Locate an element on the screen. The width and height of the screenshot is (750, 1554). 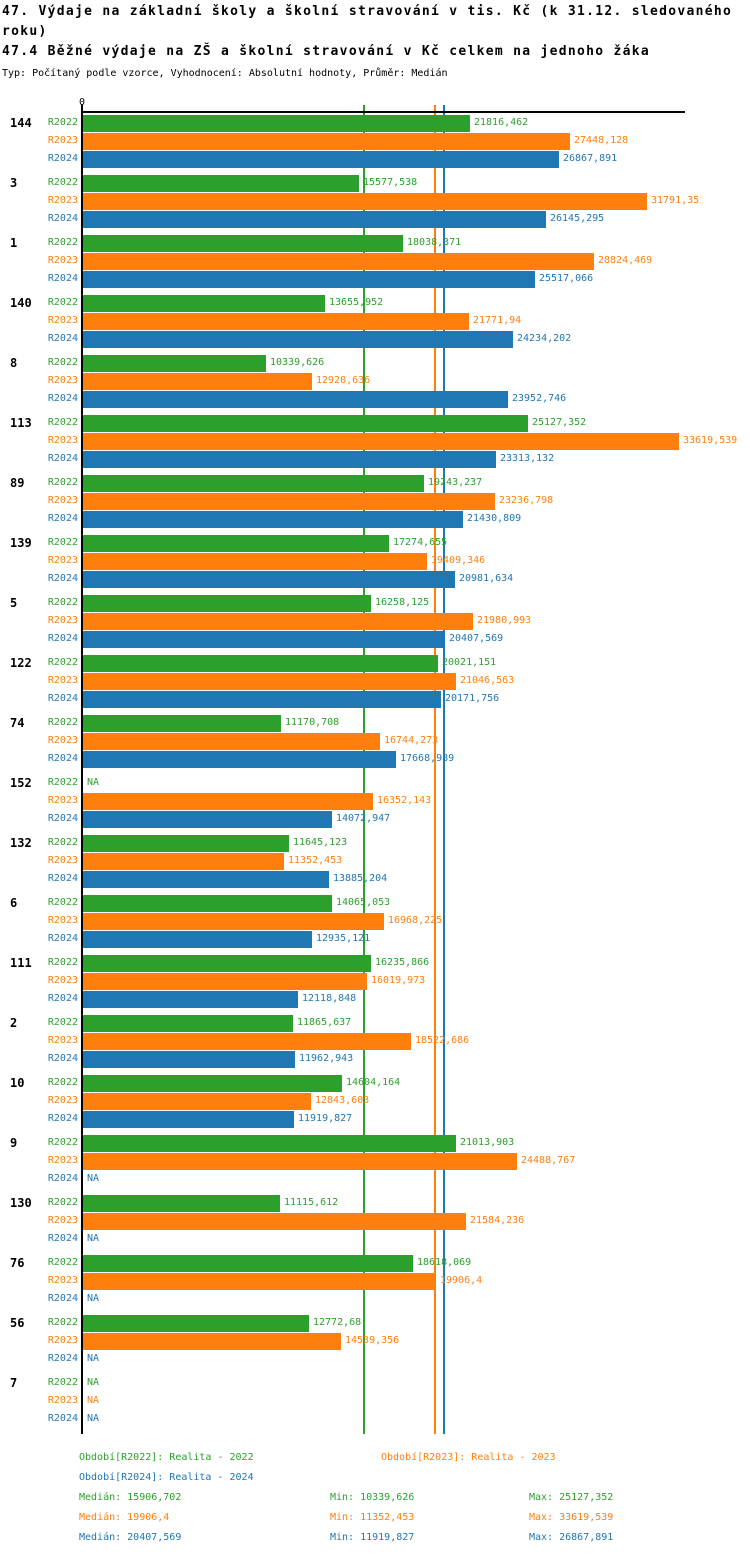
bar-value-label: 28824,469 is located at coordinates (625, 260).